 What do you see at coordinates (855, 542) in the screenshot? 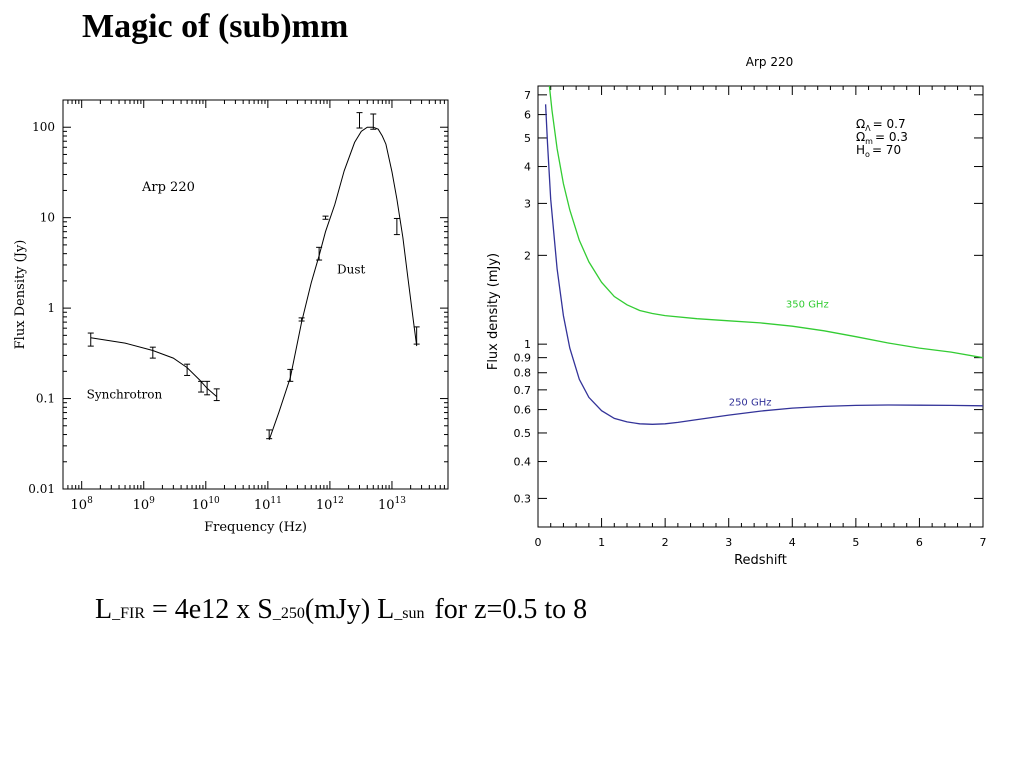
I see `x-tick-label: 5` at bounding box center [855, 542].